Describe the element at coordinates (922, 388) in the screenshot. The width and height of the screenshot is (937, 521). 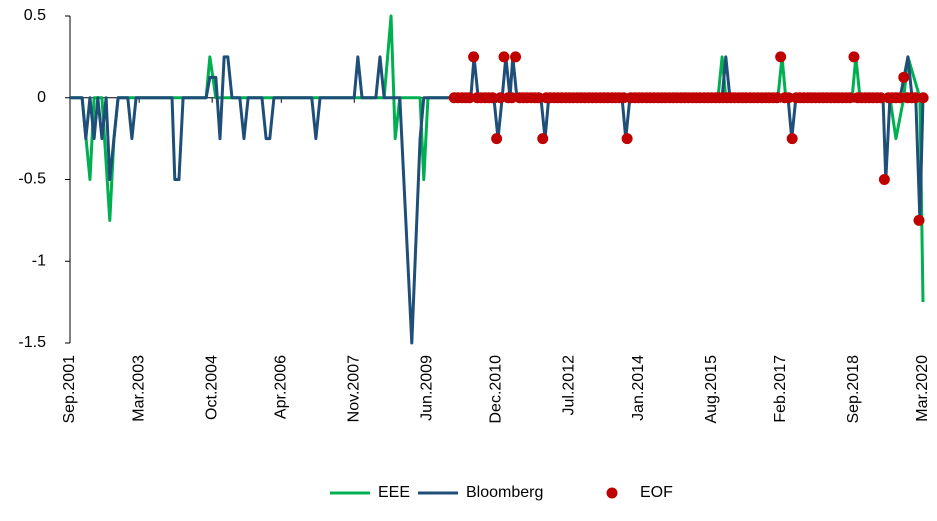
I see `x-tick-label: Mar.2020` at that location.